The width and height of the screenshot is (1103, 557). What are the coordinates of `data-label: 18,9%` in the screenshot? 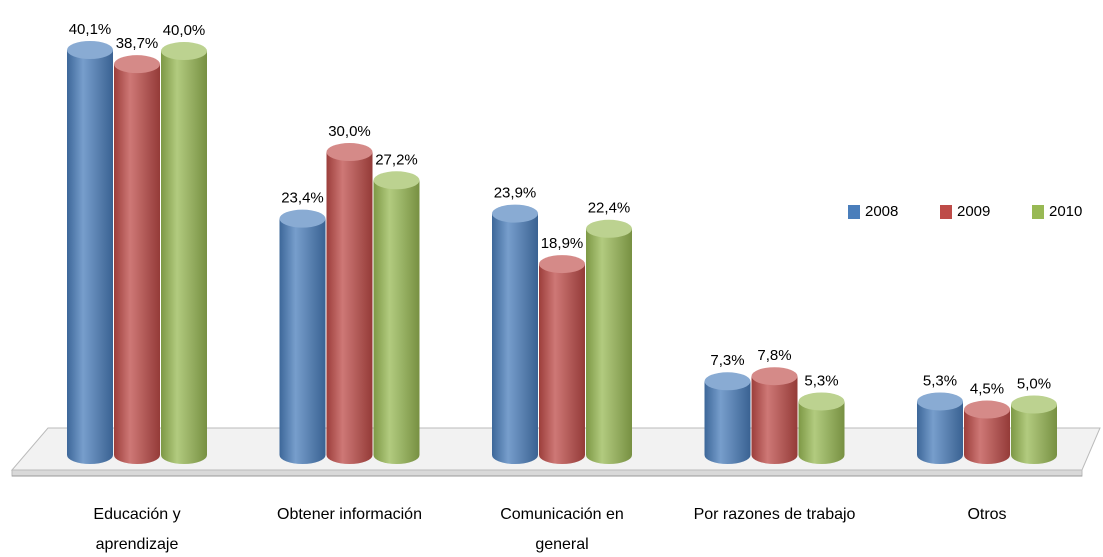 It's located at (562, 243).